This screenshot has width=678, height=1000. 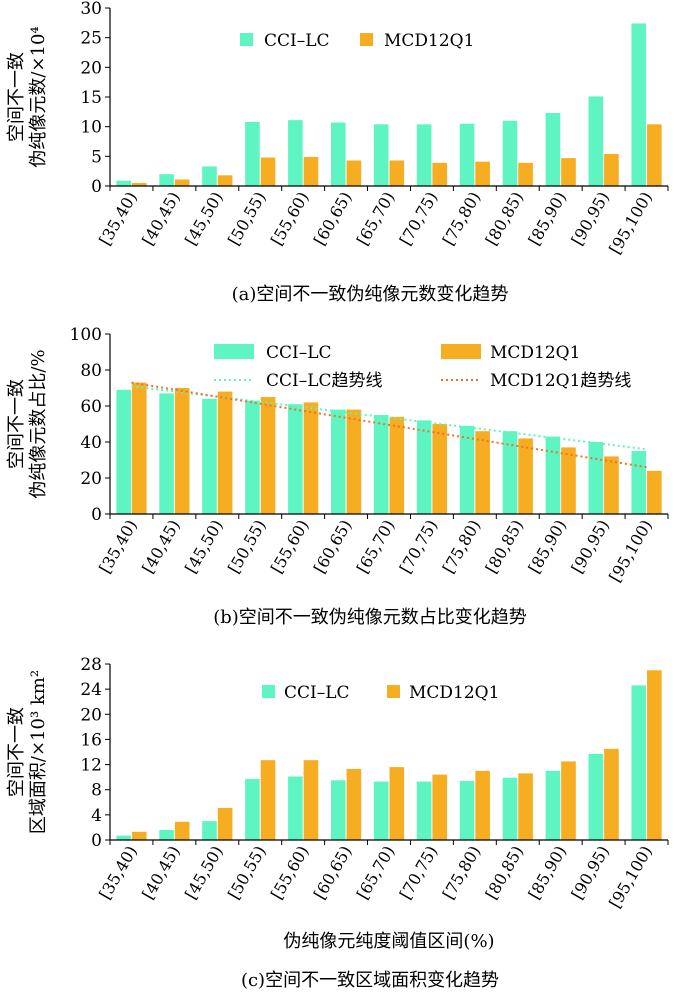 I want to click on caption-b: (b)空间不一致伪纯像元数占比变化趋势, so click(x=370, y=617).